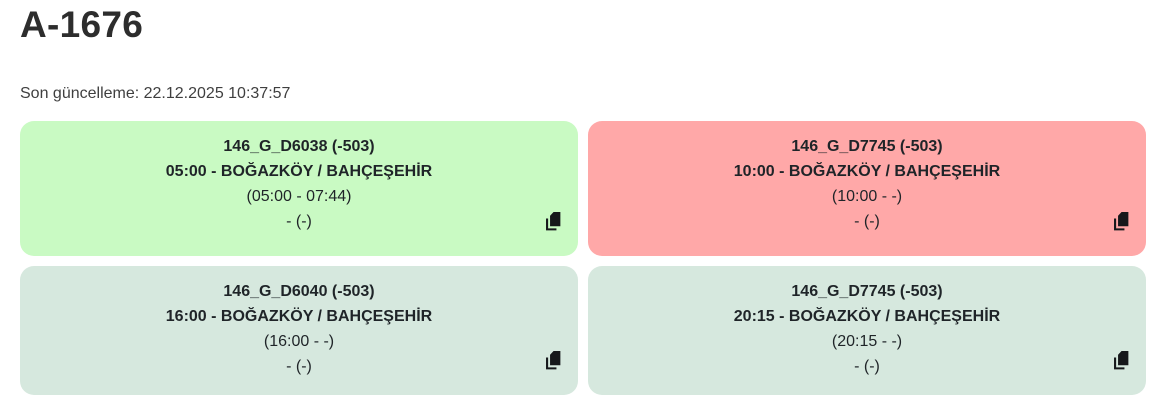 This screenshot has height=402, width=1154. What do you see at coordinates (299, 341) in the screenshot?
I see `trip-time-window: (16:00 - -)` at bounding box center [299, 341].